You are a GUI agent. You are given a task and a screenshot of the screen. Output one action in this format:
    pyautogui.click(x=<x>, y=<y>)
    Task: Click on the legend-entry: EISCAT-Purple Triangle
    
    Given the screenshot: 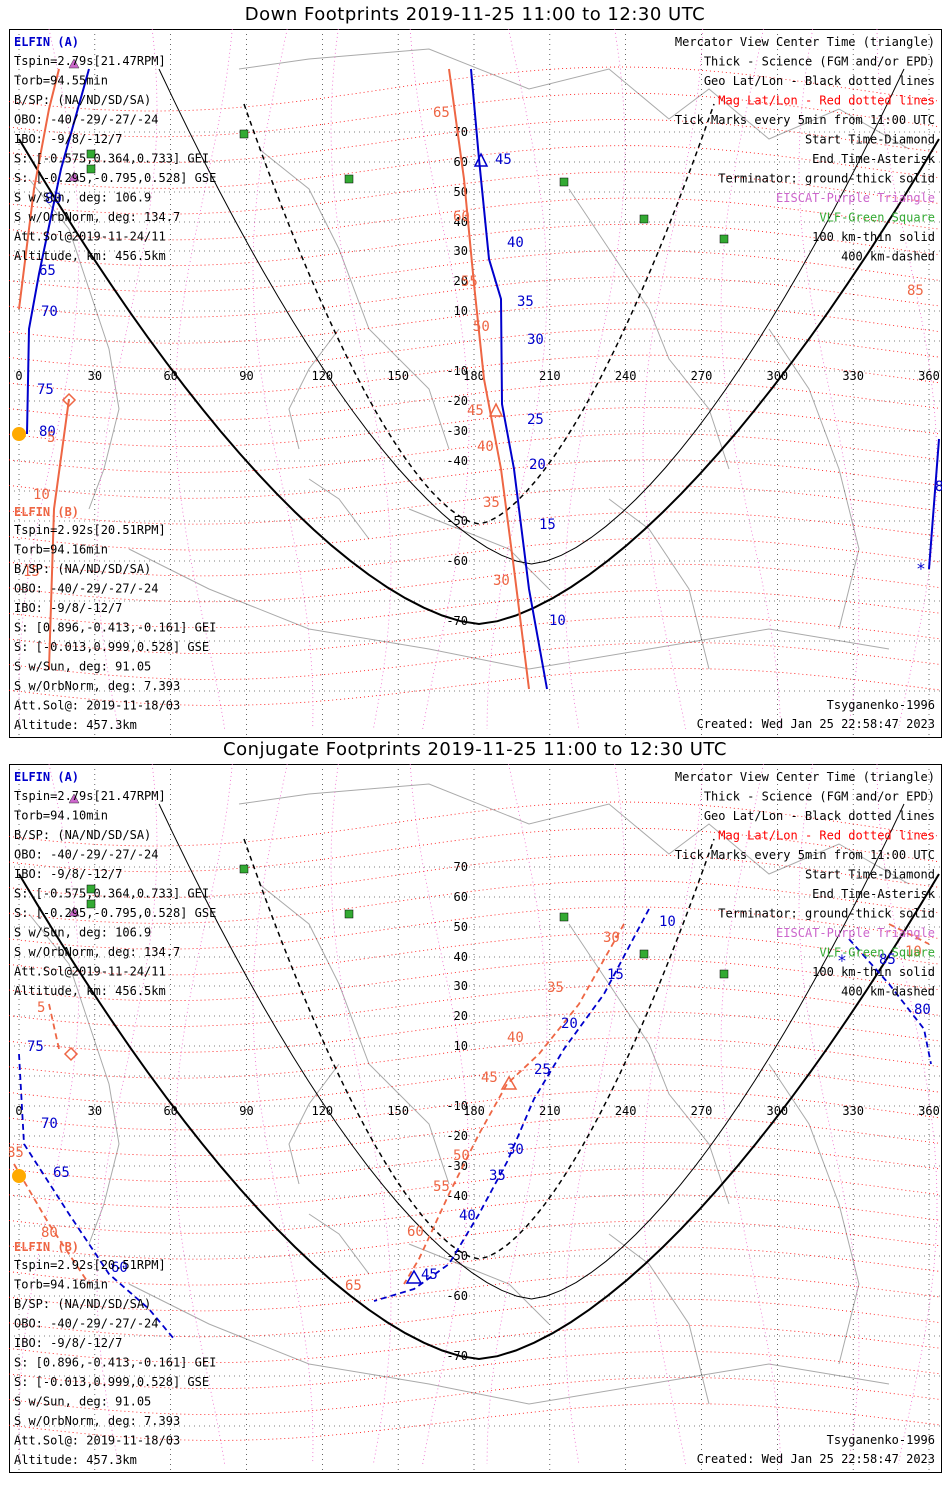 What is the action you would take?
    pyautogui.click(x=855, y=198)
    